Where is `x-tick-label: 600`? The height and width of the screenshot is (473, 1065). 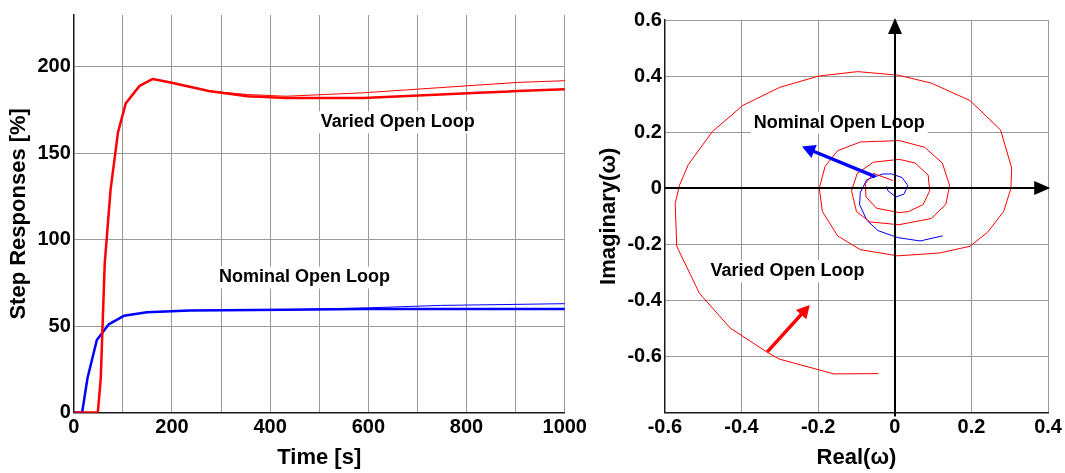
x-tick-label: 600 is located at coordinates (368, 426).